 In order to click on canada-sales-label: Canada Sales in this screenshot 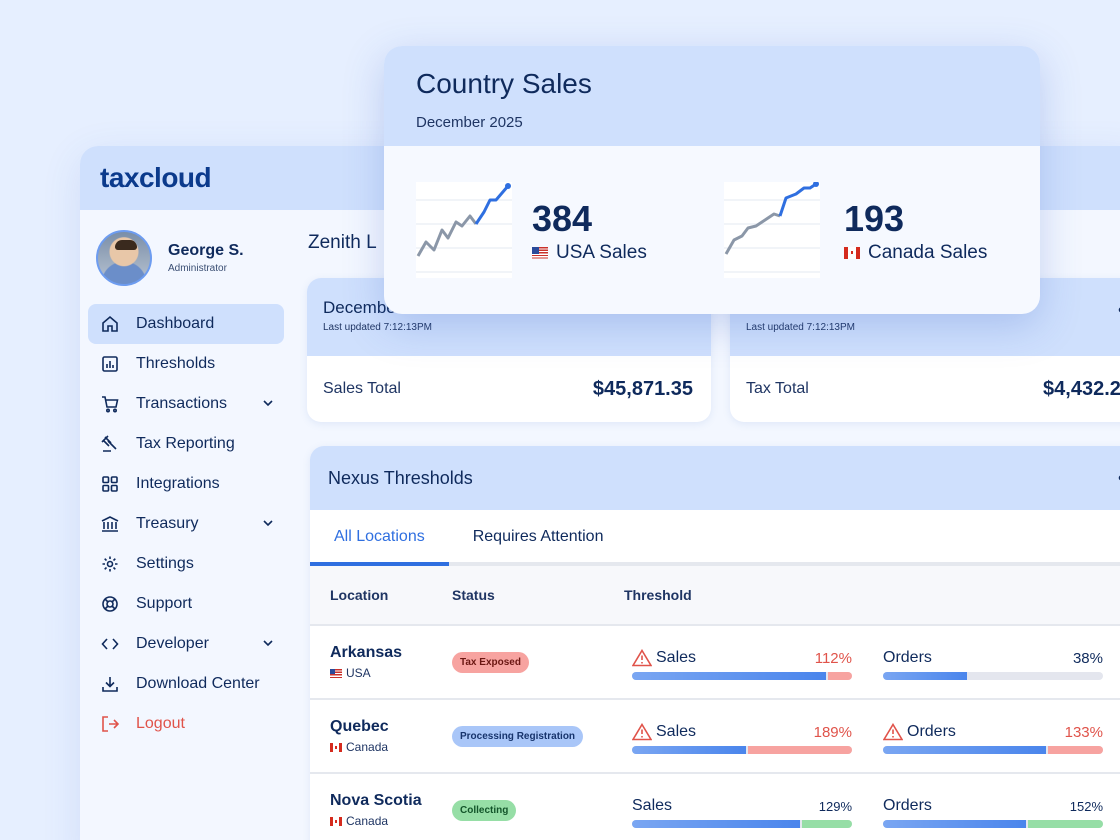, I will do `click(915, 253)`.